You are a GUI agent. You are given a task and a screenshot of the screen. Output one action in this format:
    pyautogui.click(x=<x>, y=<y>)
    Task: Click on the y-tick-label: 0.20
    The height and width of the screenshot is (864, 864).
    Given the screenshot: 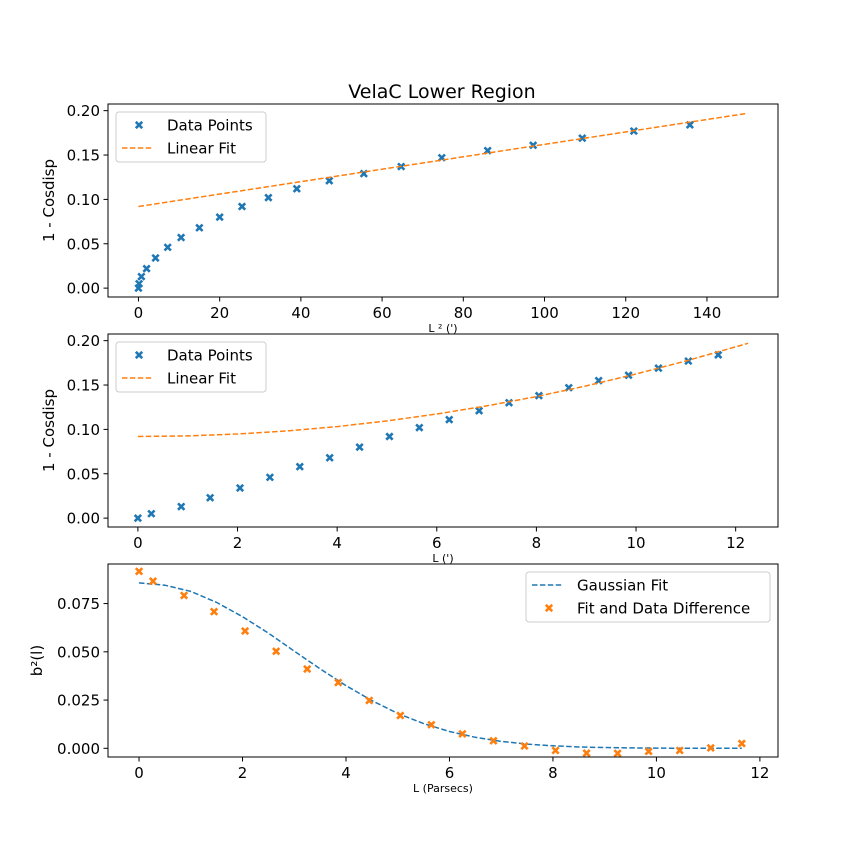 What is the action you would take?
    pyautogui.click(x=83, y=111)
    